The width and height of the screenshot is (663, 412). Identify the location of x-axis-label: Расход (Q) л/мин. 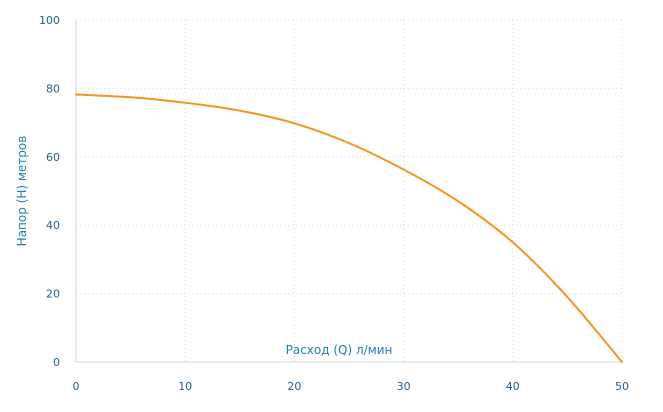
(339, 350).